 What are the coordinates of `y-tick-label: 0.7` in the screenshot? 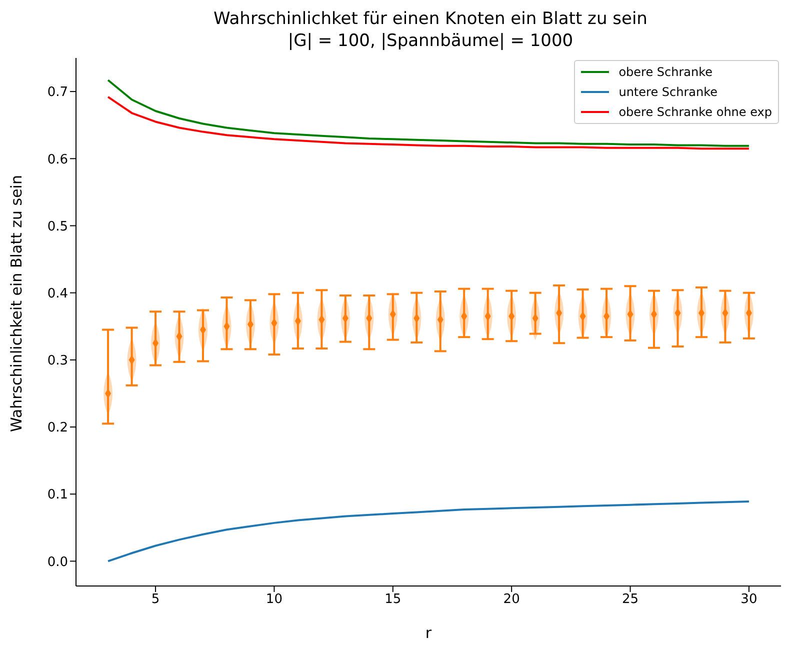 It's located at (57, 92).